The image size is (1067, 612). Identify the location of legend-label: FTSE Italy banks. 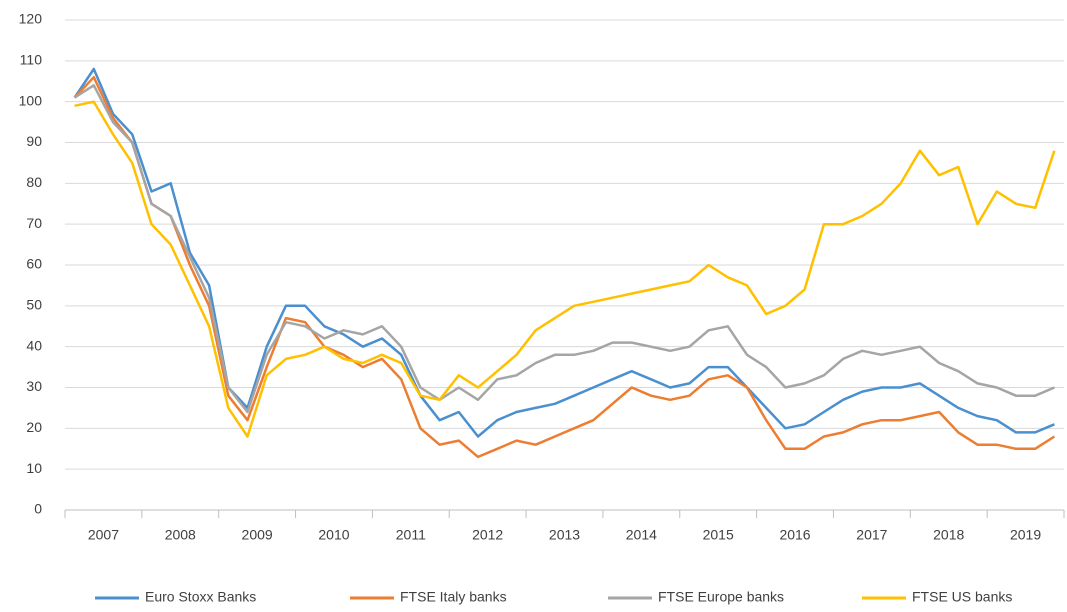
(453, 597).